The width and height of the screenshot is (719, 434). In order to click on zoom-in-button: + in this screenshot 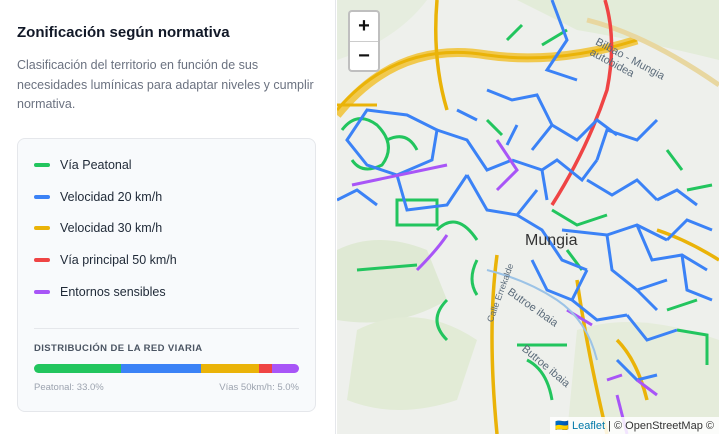, I will do `click(364, 26)`.